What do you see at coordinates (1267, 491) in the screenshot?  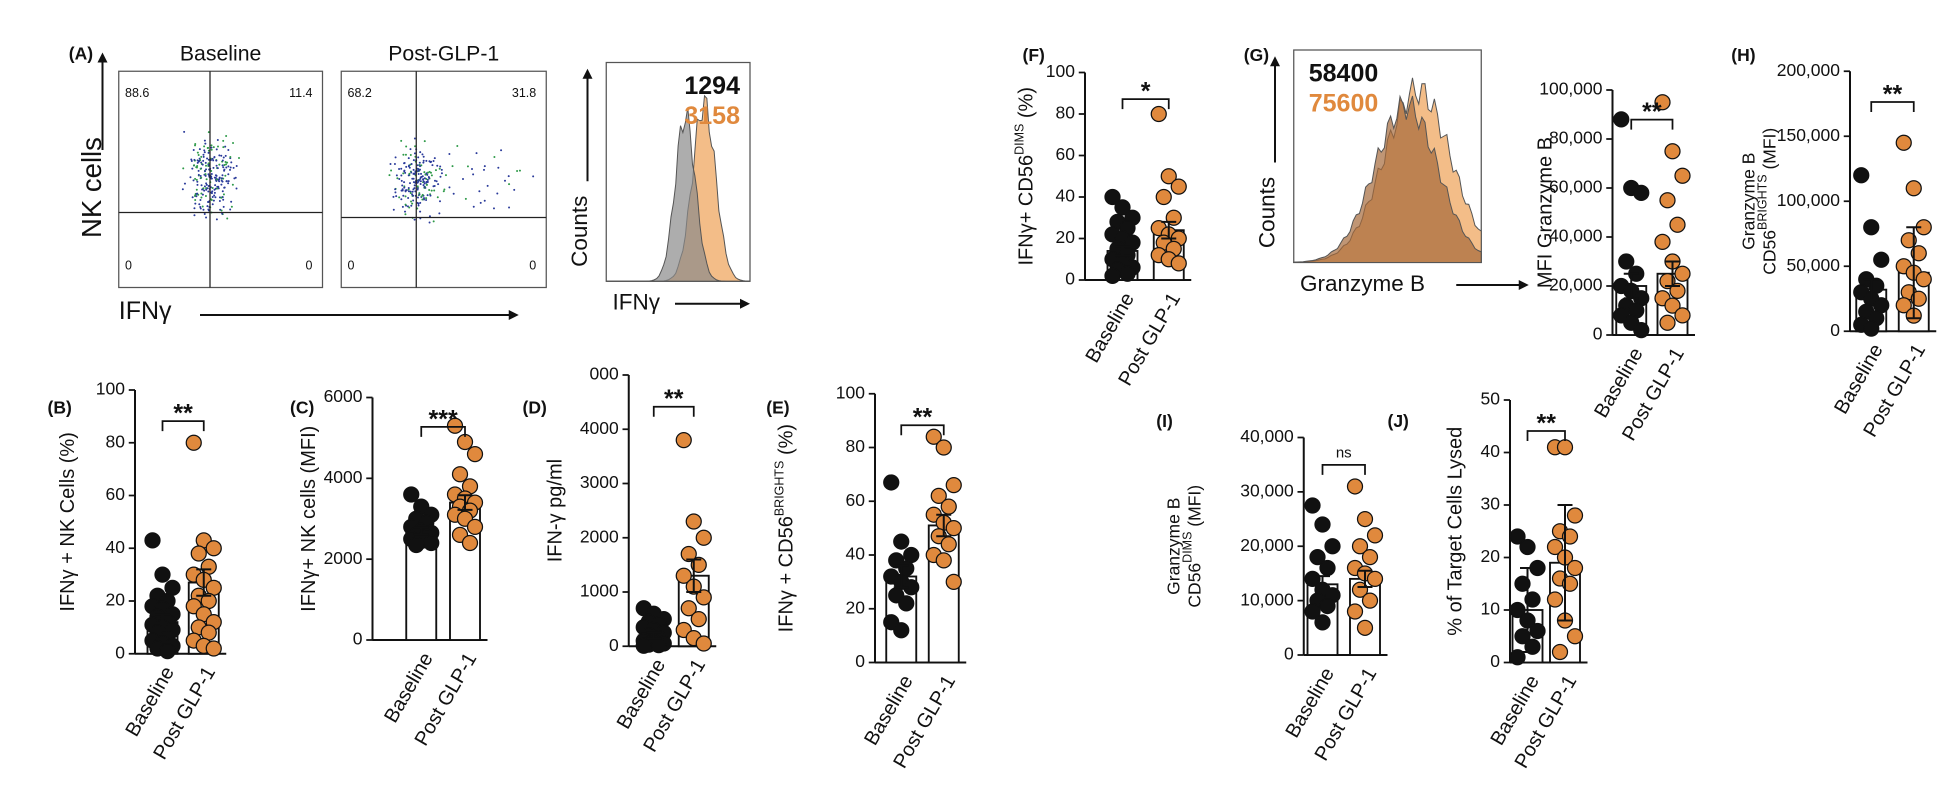 I see `y-tick-label: 30,000` at bounding box center [1267, 491].